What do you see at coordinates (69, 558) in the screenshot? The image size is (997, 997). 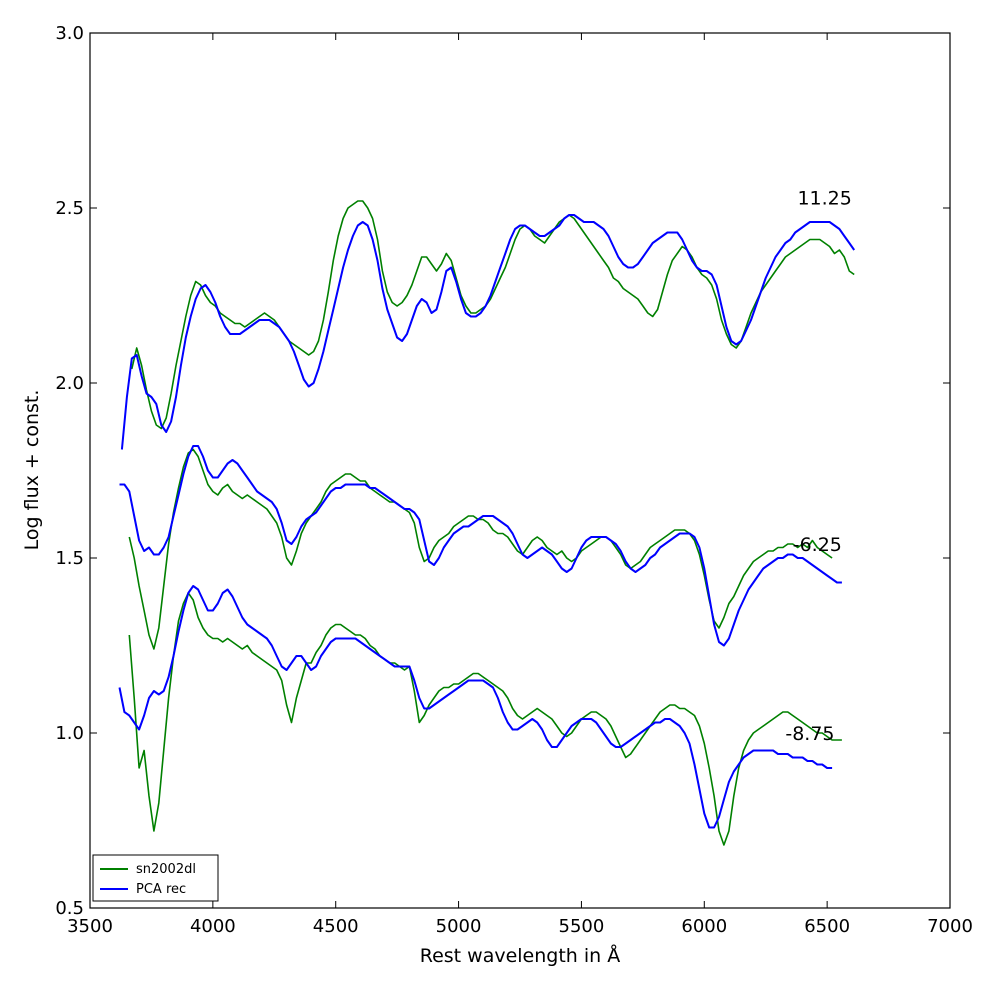 I see `y-tick-label: 1.5` at bounding box center [69, 558].